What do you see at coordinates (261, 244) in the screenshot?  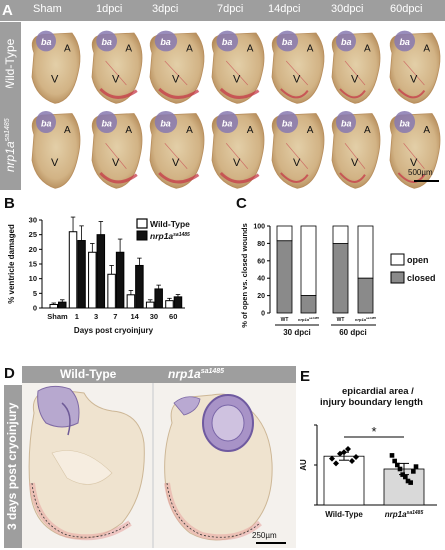 I see `c-y-tick-label: 80` at bounding box center [261, 244].